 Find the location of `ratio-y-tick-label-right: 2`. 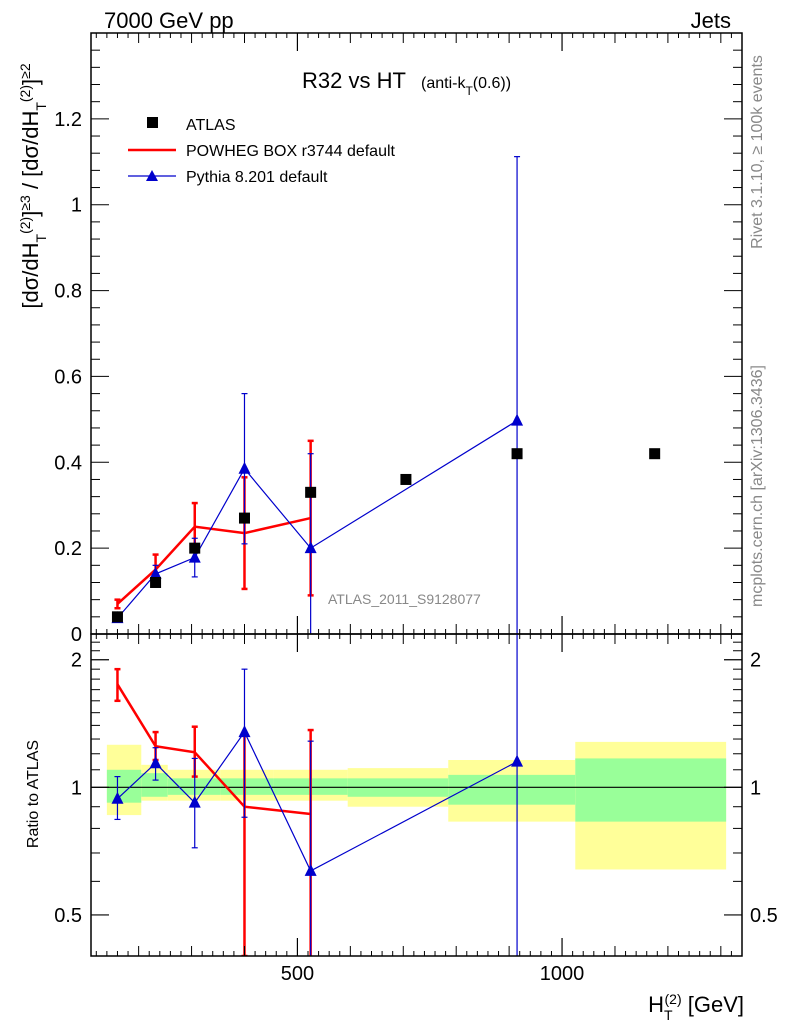

ratio-y-tick-label-right: 2 is located at coordinates (755, 661).